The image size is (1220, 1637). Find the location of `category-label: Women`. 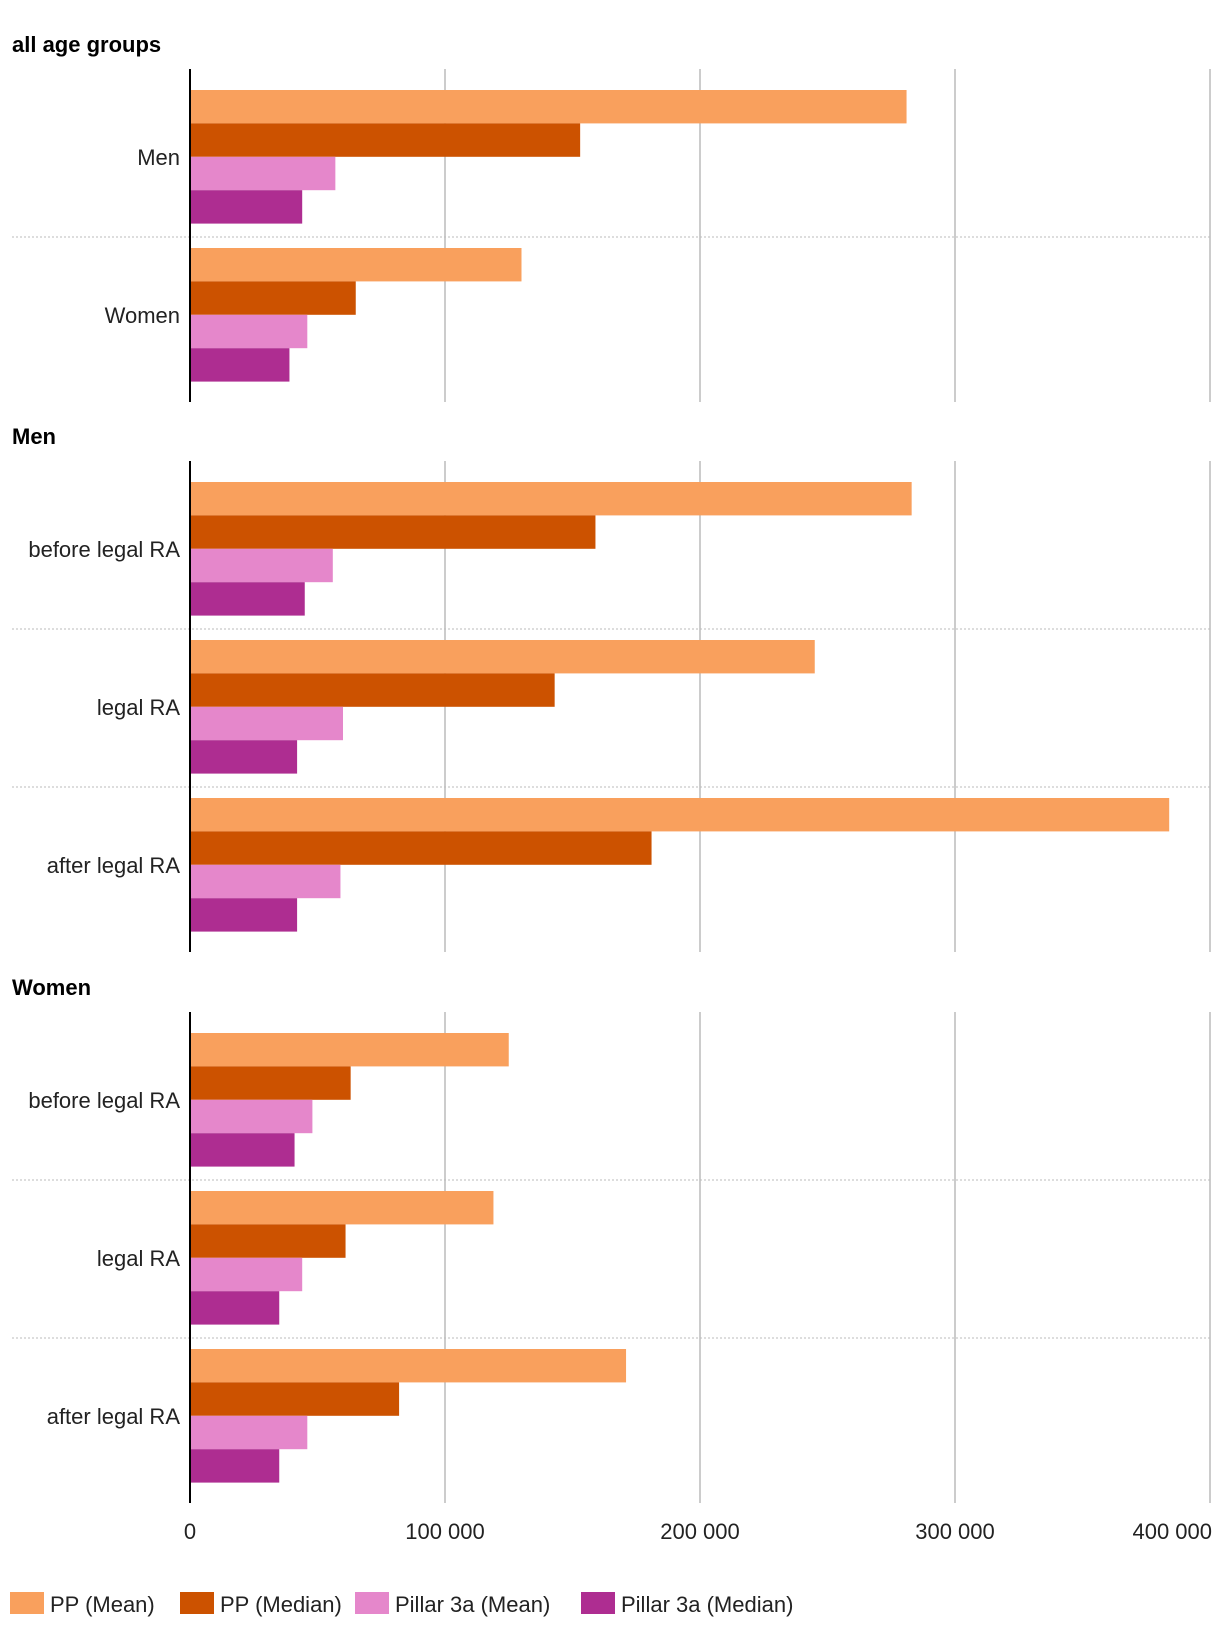

category-label: Women is located at coordinates (142, 315).